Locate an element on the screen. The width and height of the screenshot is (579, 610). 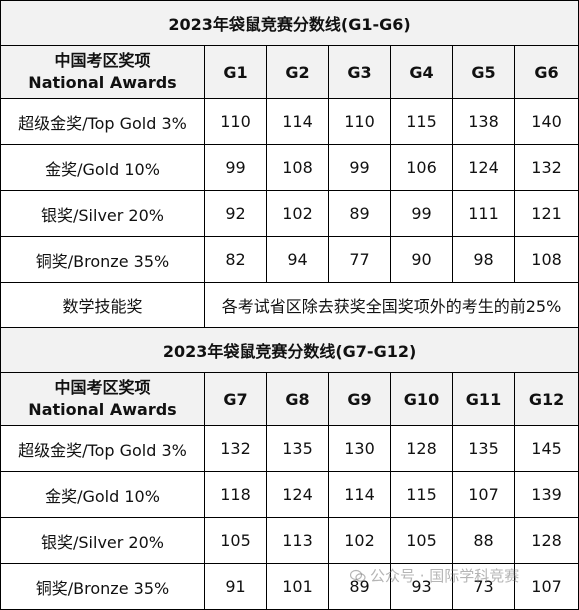
grade-header: G11 is located at coordinates (483, 399).